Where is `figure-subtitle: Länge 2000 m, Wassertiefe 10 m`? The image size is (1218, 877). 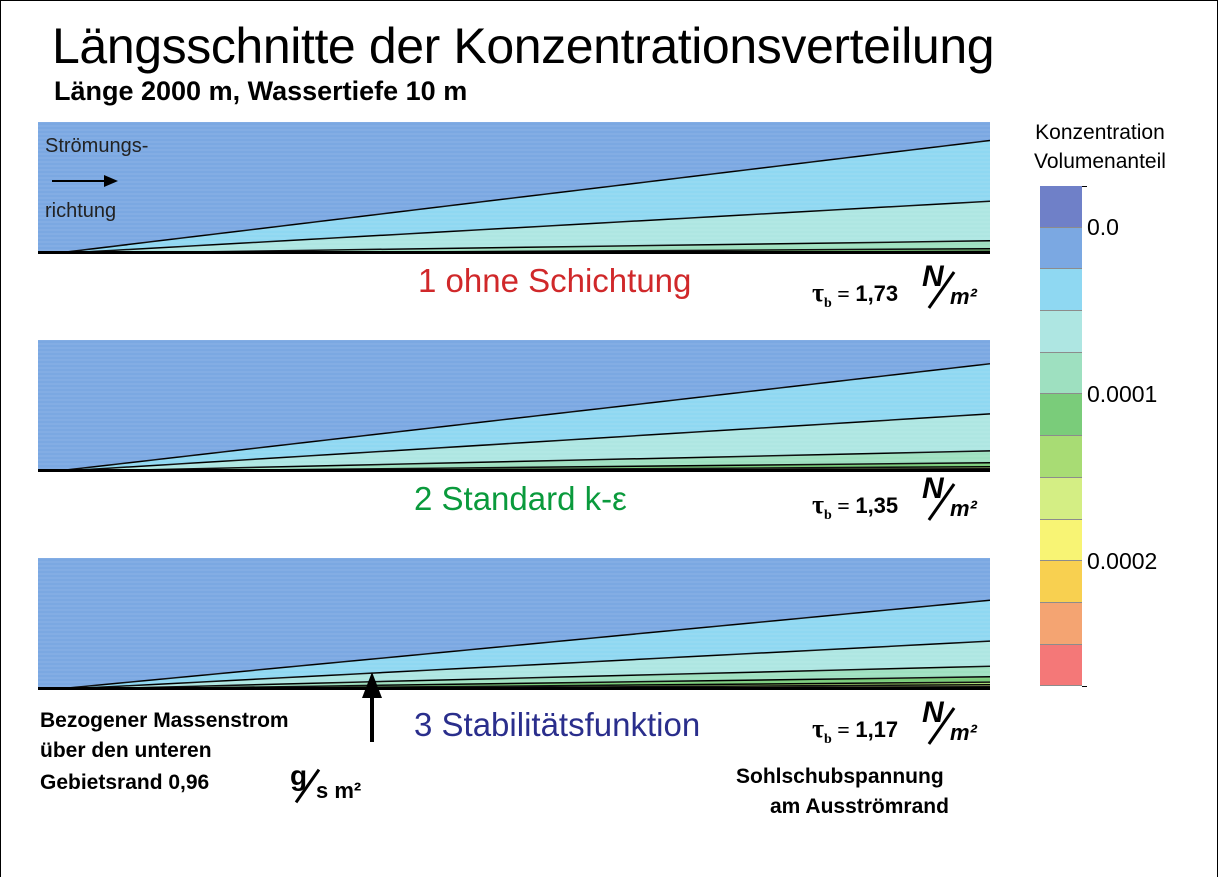 figure-subtitle: Länge 2000 m, Wassertiefe 10 m is located at coordinates (261, 91).